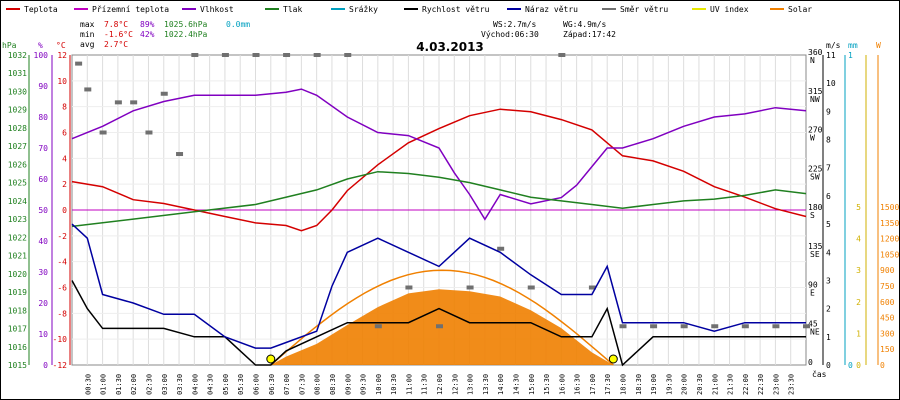 The image size is (900, 400). What do you see at coordinates (547, 384) in the screenshot?
I see `x-tick-label: 15:30` at bounding box center [547, 384].